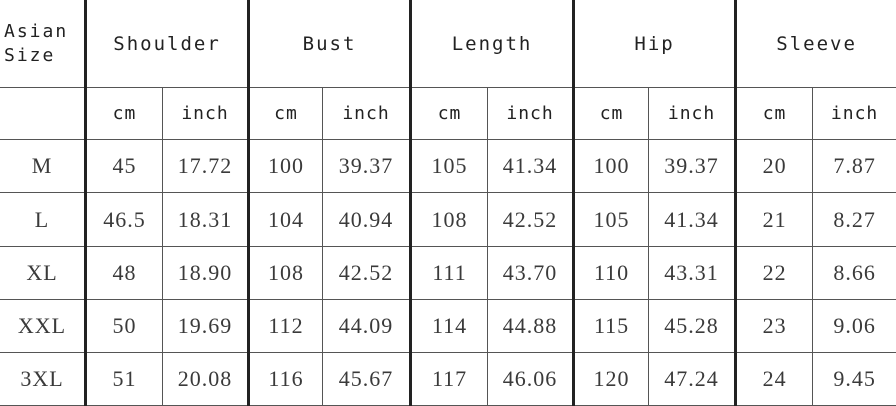 Image resolution: width=896 pixels, height=406 pixels. What do you see at coordinates (854, 325) in the screenshot?
I see `value-cell: 9.06` at bounding box center [854, 325].